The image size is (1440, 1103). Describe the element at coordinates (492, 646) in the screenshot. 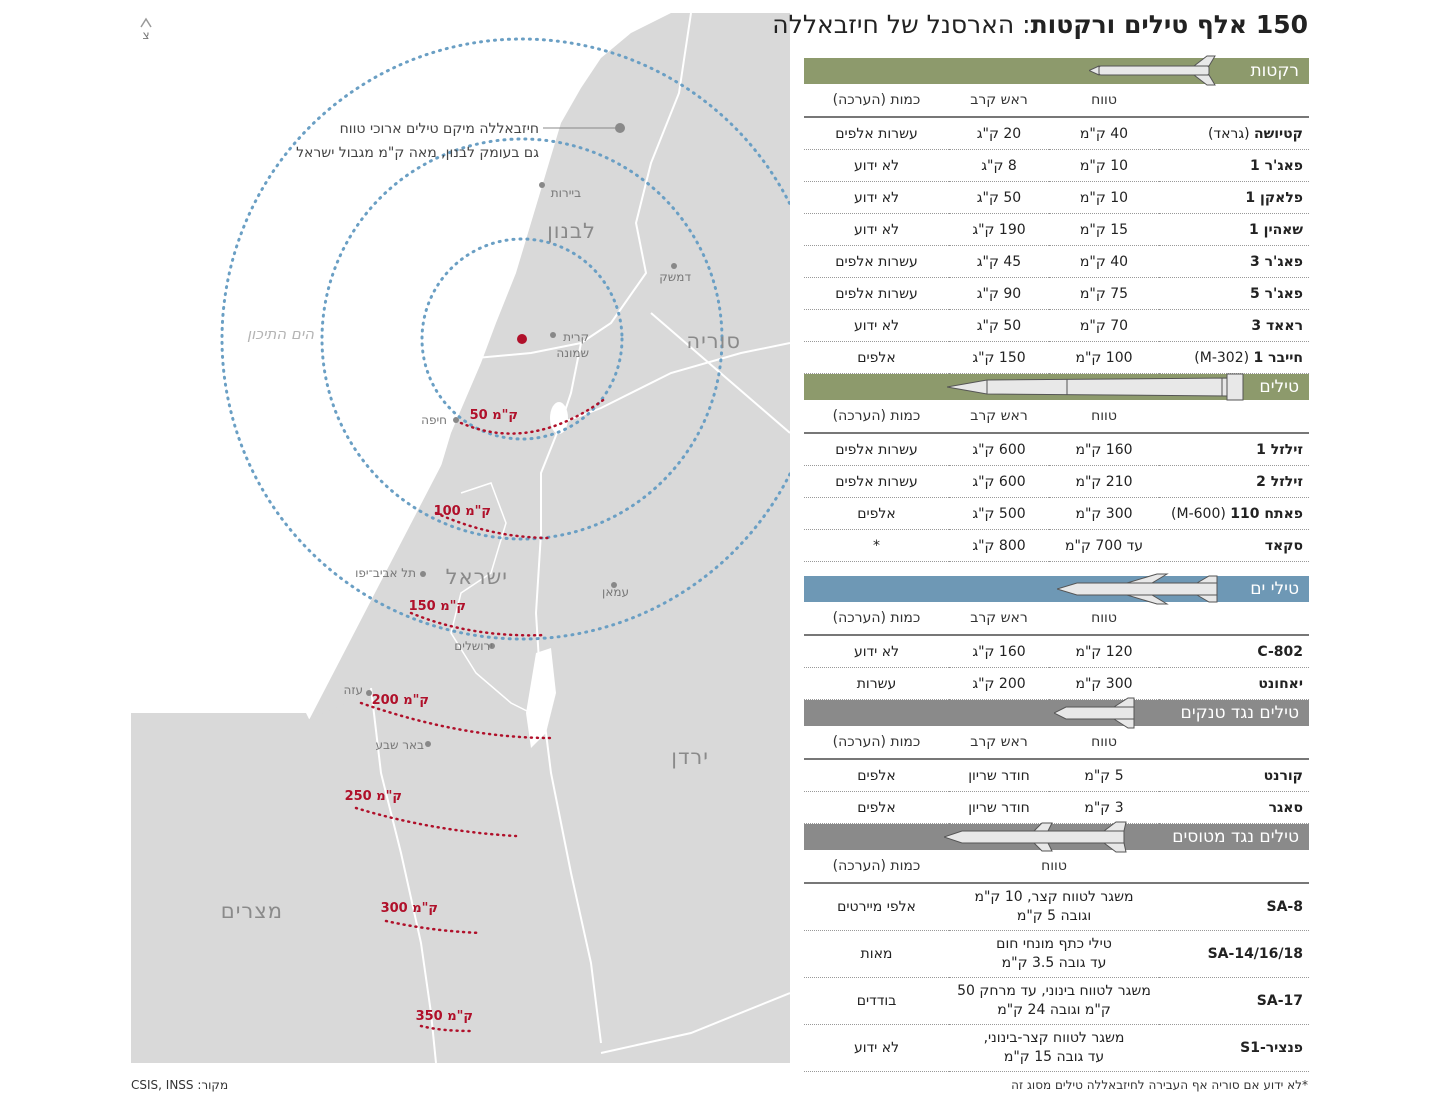

I see `city-dot-jerusalem` at that location.